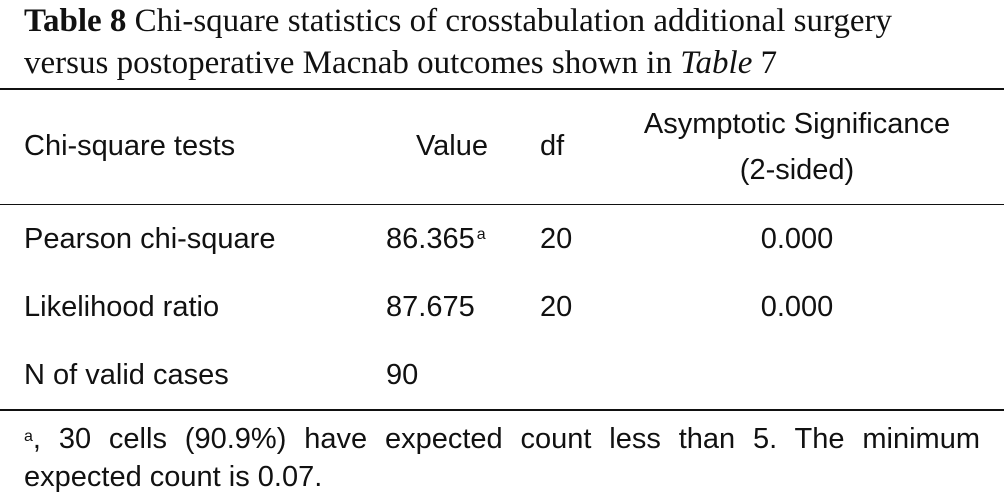 Image resolution: width=1004 pixels, height=504 pixels. Describe the element at coordinates (481, 234) in the screenshot. I see `footnote-marker: a` at that location.